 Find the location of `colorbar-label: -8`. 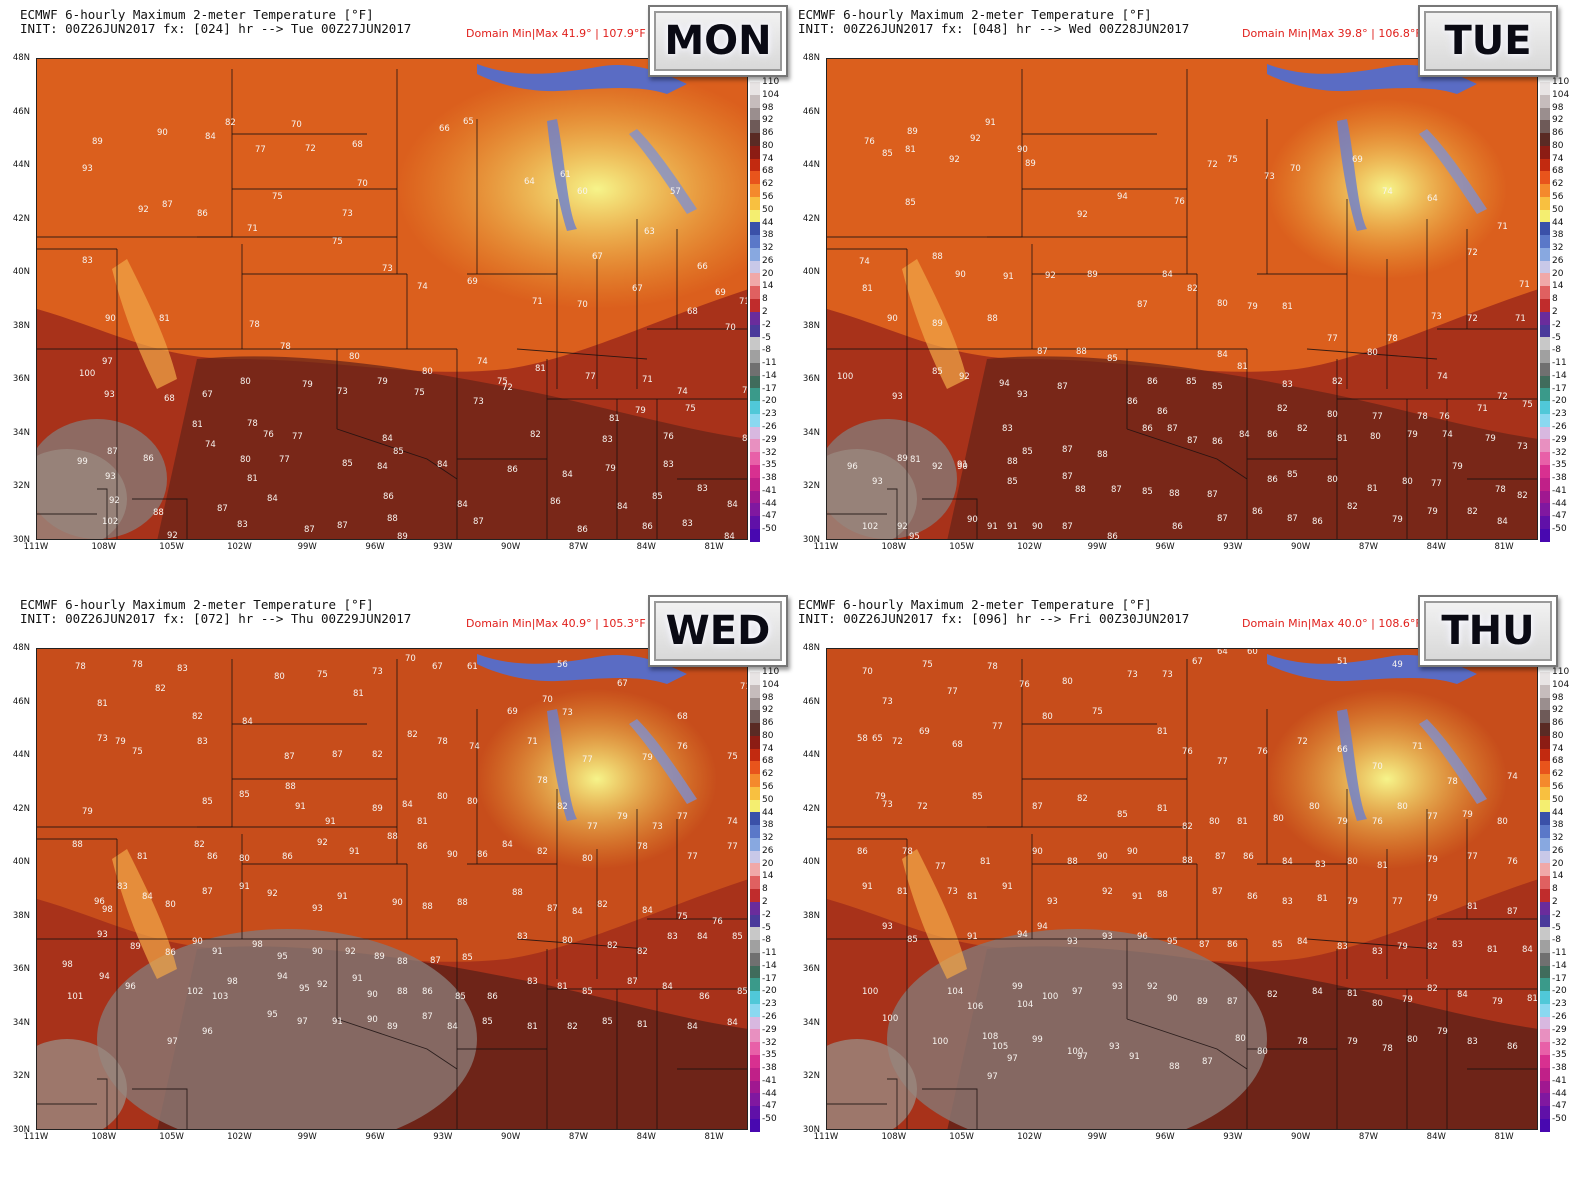

colorbar-label: -8 is located at coordinates (1556, 940).